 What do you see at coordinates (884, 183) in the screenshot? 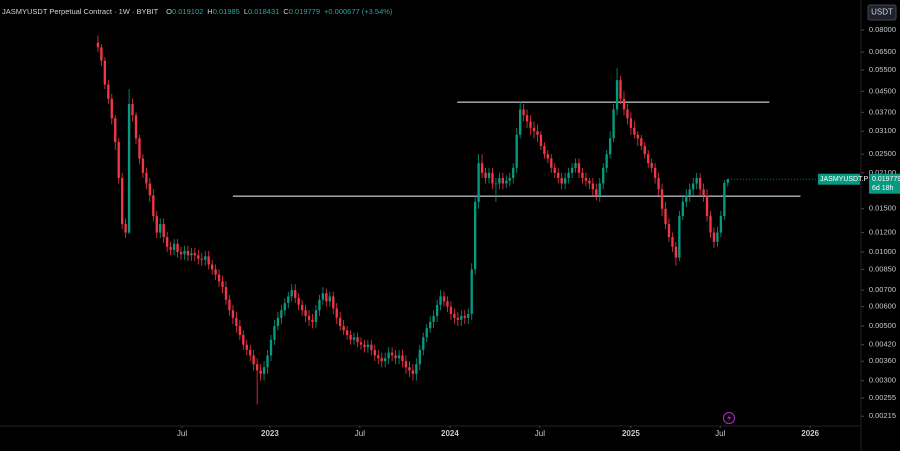
I see `price-label-value-box` at bounding box center [884, 183].